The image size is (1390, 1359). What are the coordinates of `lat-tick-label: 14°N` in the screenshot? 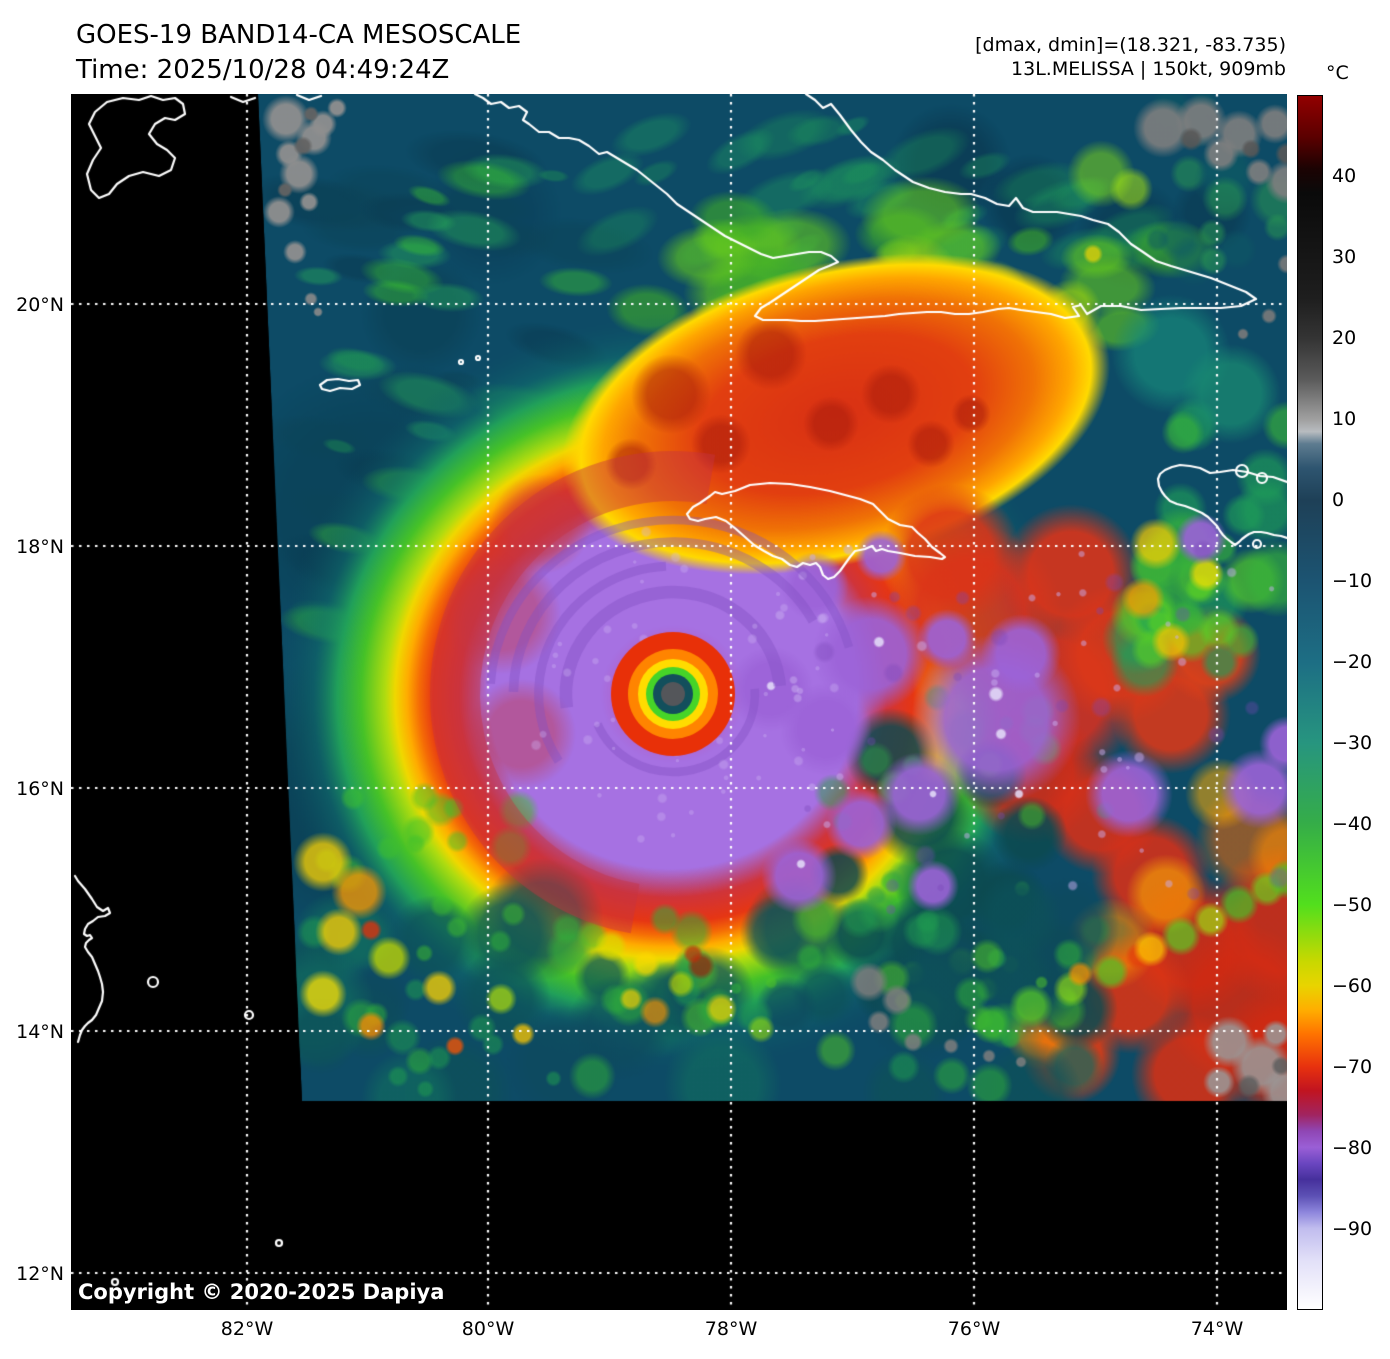 It's located at (40, 1032).